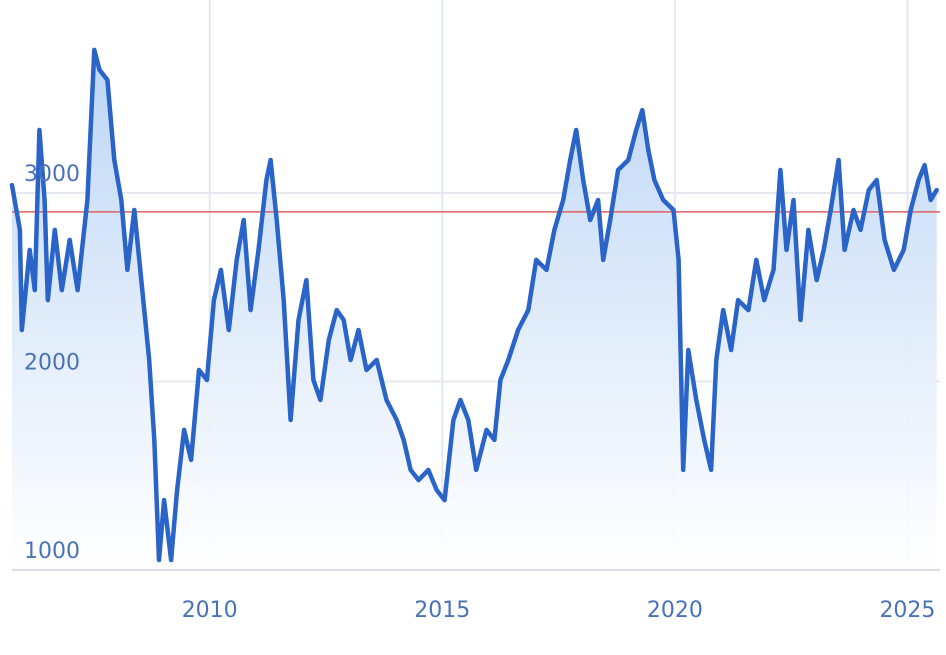 The image size is (946, 655). Describe the element at coordinates (907, 610) in the screenshot. I see `x-tick-label: 2025` at that location.